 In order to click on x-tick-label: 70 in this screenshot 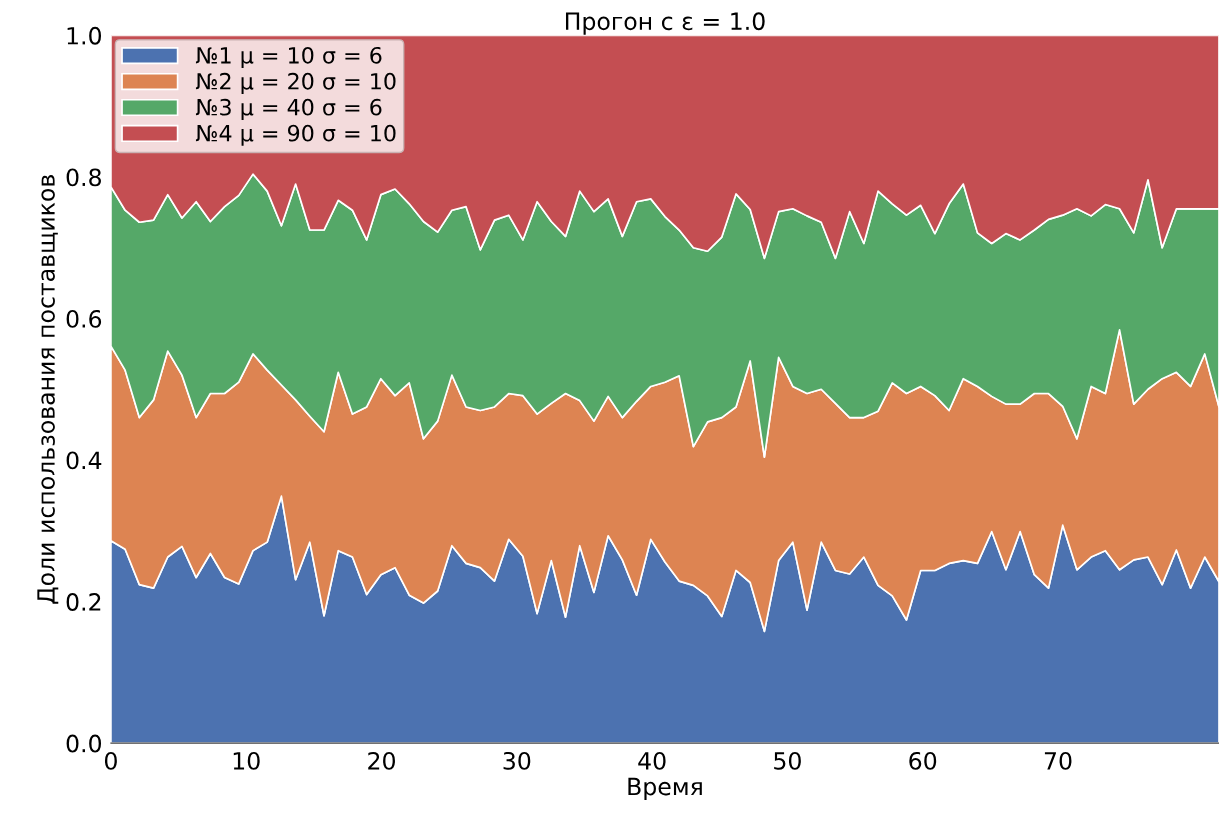, I will do `click(1058, 760)`.